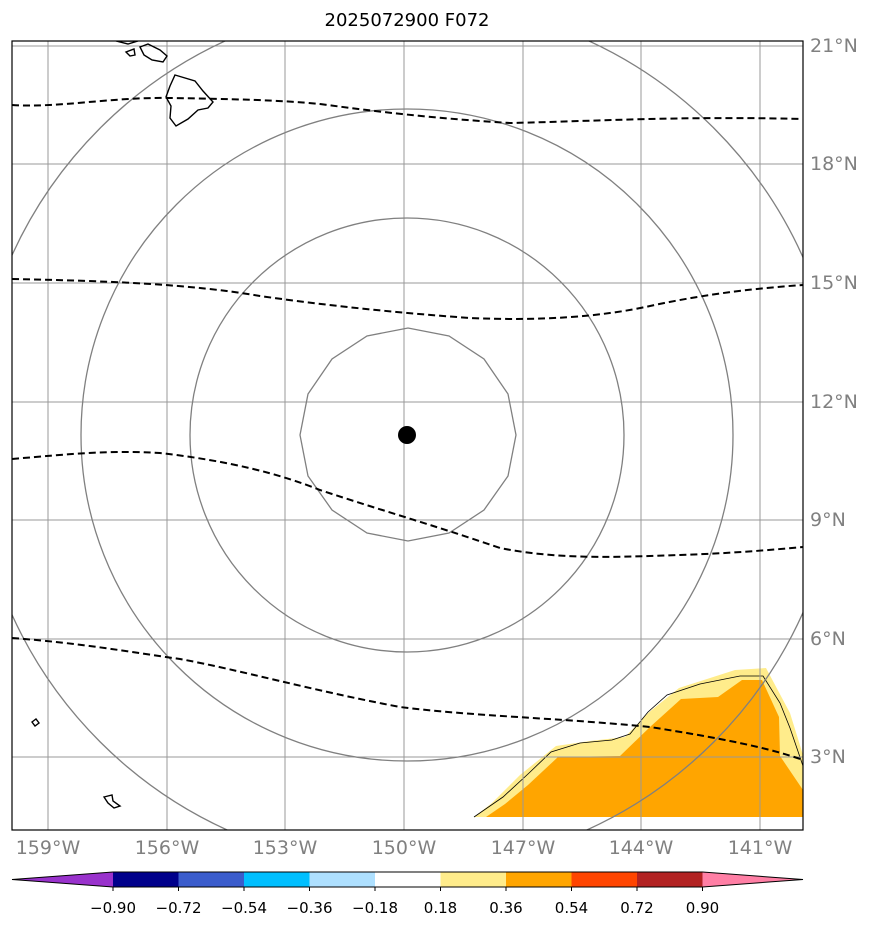 This screenshot has width=873, height=932. I want to click on lat-label-12n: 12°N, so click(834, 402).